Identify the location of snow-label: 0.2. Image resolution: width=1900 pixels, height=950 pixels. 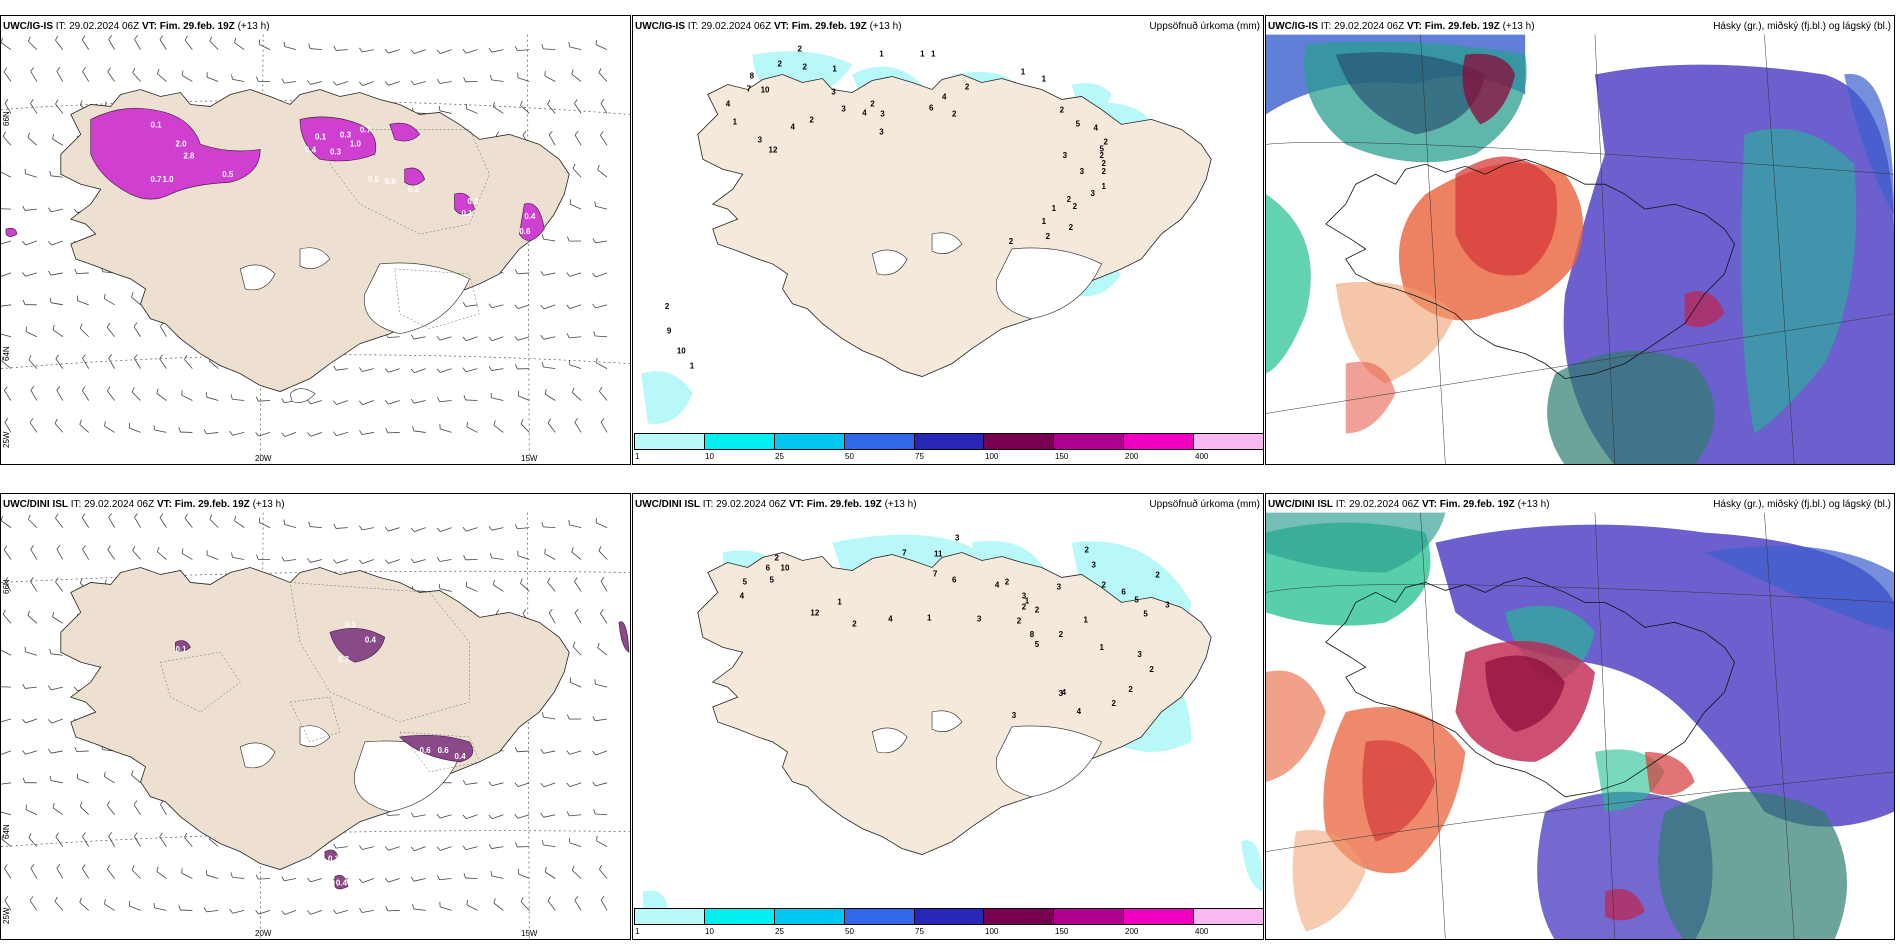
(414, 189).